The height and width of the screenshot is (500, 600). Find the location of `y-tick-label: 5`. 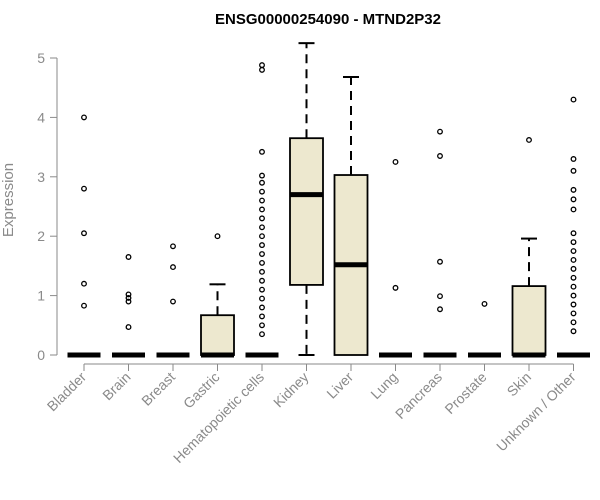

y-tick-label: 5 is located at coordinates (41, 58).